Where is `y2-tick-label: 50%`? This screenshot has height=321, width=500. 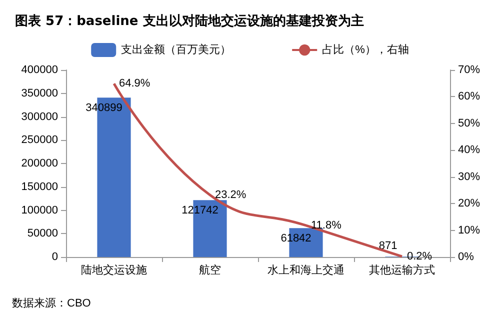
y2-tick-label: 50% is located at coordinates (469, 123).